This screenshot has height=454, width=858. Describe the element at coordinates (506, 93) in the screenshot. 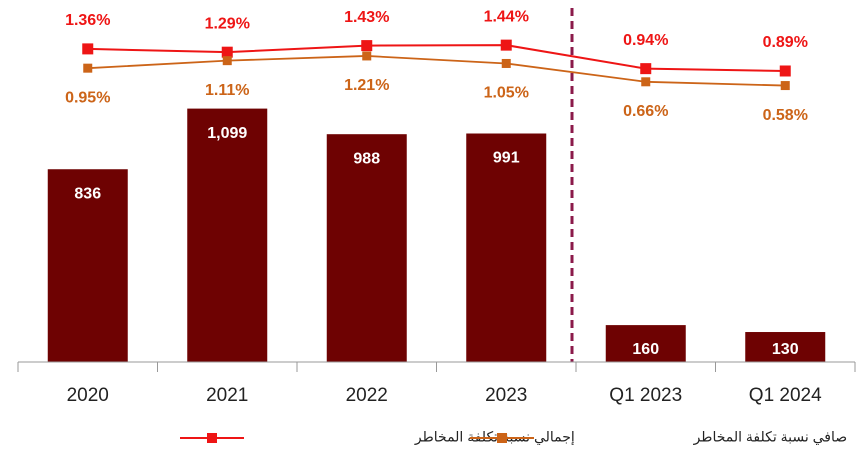

I see `line-value-label: 1.05%` at that location.